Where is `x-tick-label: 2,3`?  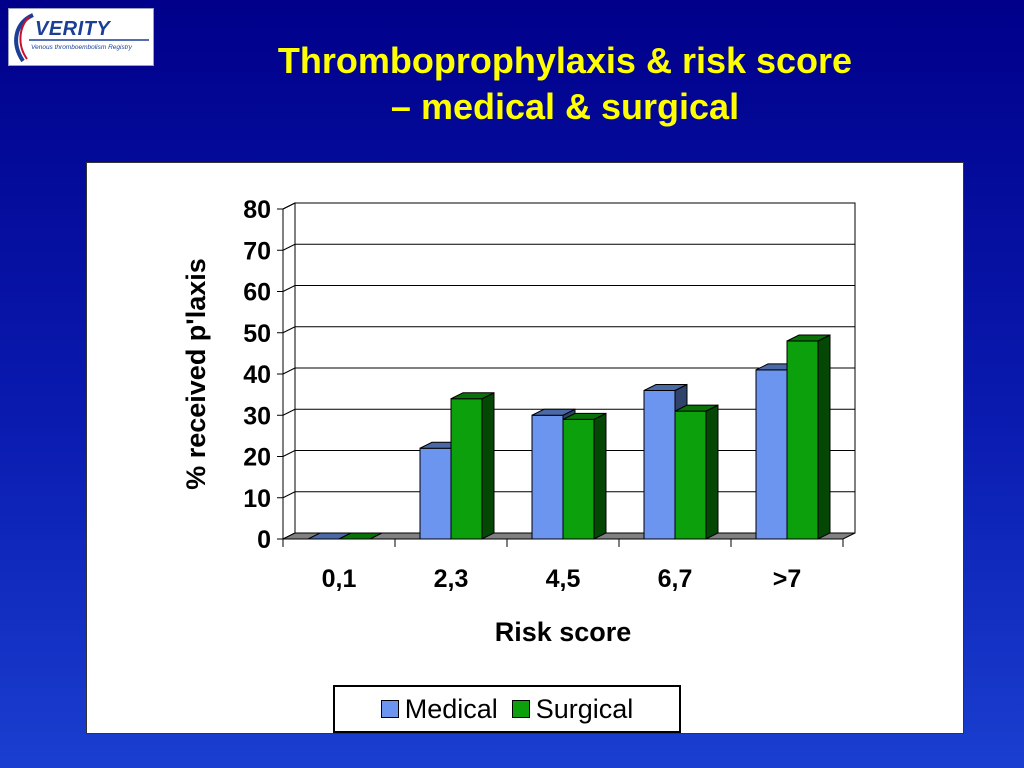 x-tick-label: 2,3 is located at coordinates (451, 579).